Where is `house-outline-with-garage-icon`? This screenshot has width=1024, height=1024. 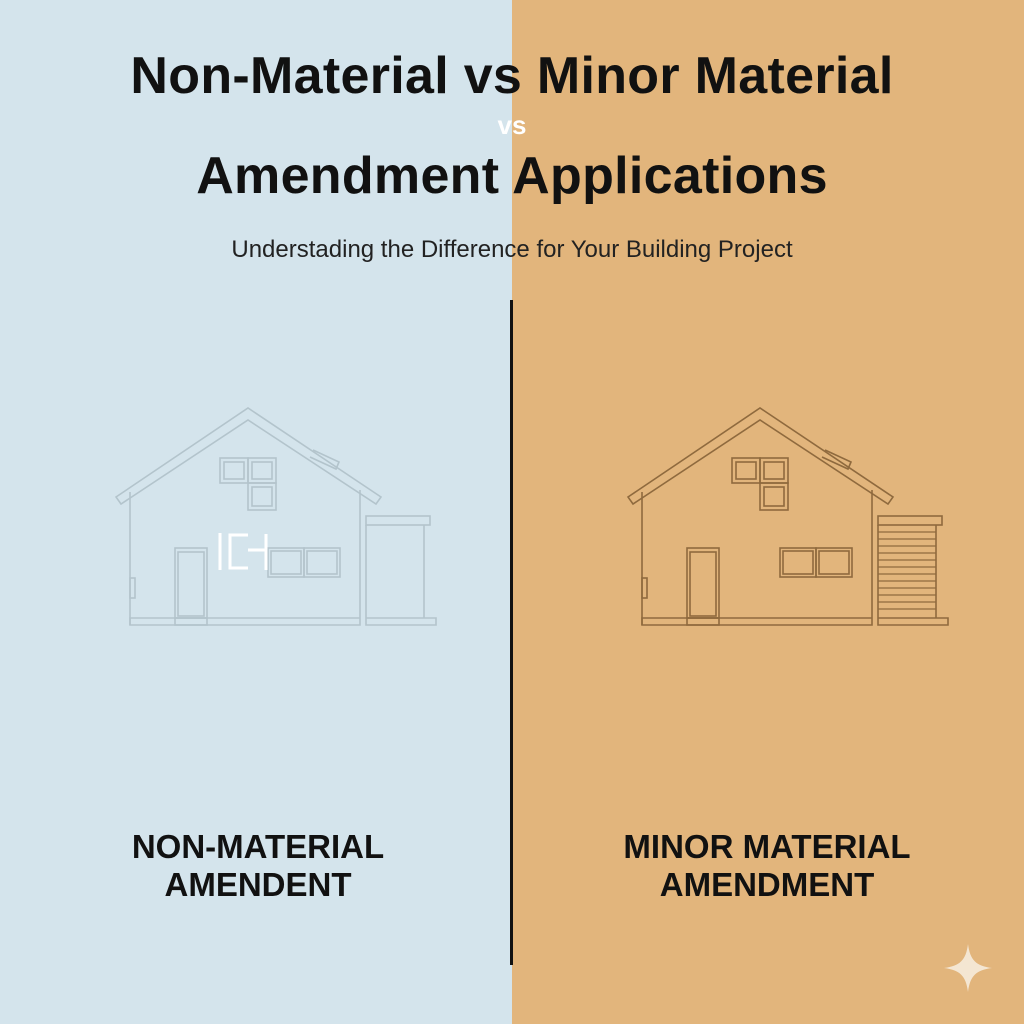
house-outline-with-garage-icon is located at coordinates (788, 516).